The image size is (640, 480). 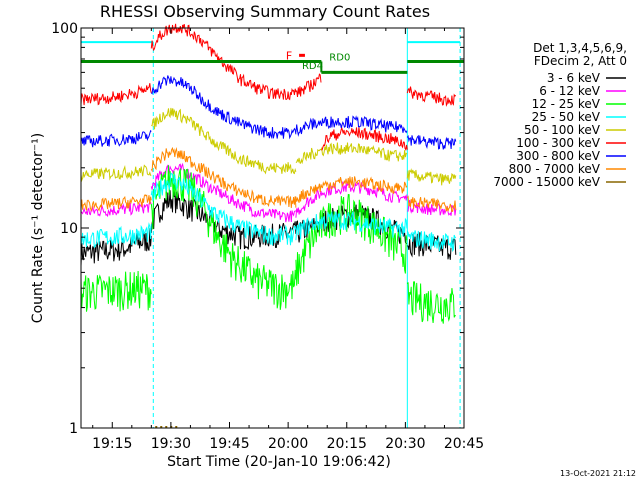 What do you see at coordinates (405, 444) in the screenshot?
I see `x-tick-label-5: 20:30` at bounding box center [405, 444].